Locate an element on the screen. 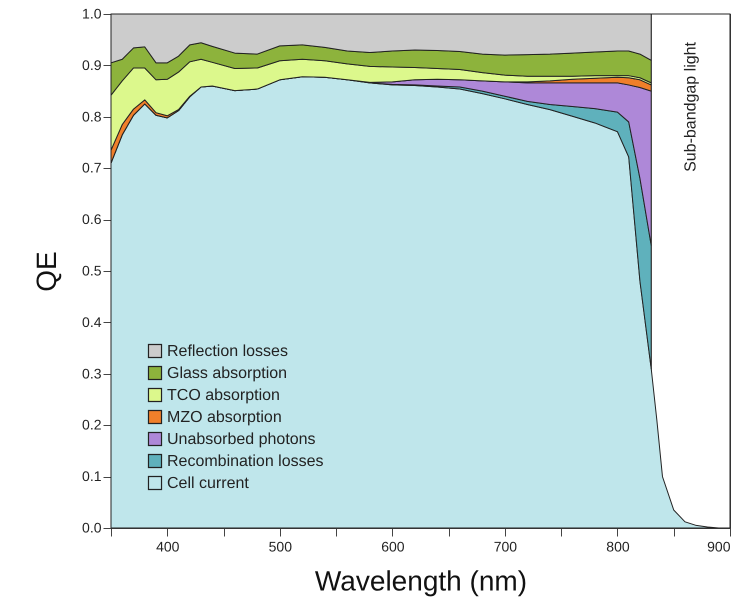  y-tick-label: 0.1 is located at coordinates (92, 476).